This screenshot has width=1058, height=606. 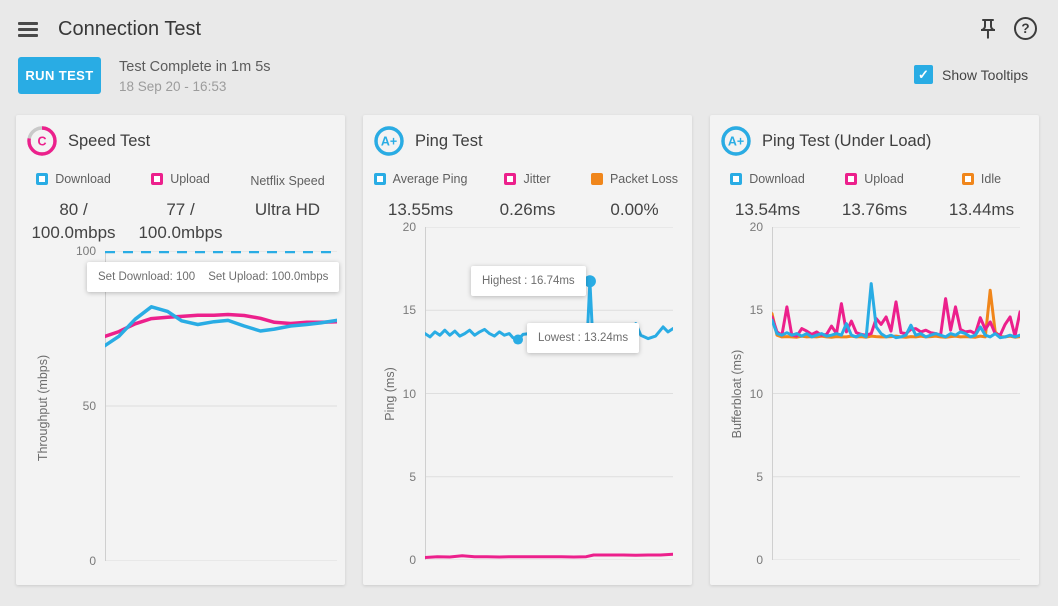 I want to click on legend-value: 80 /, so click(x=73, y=209).